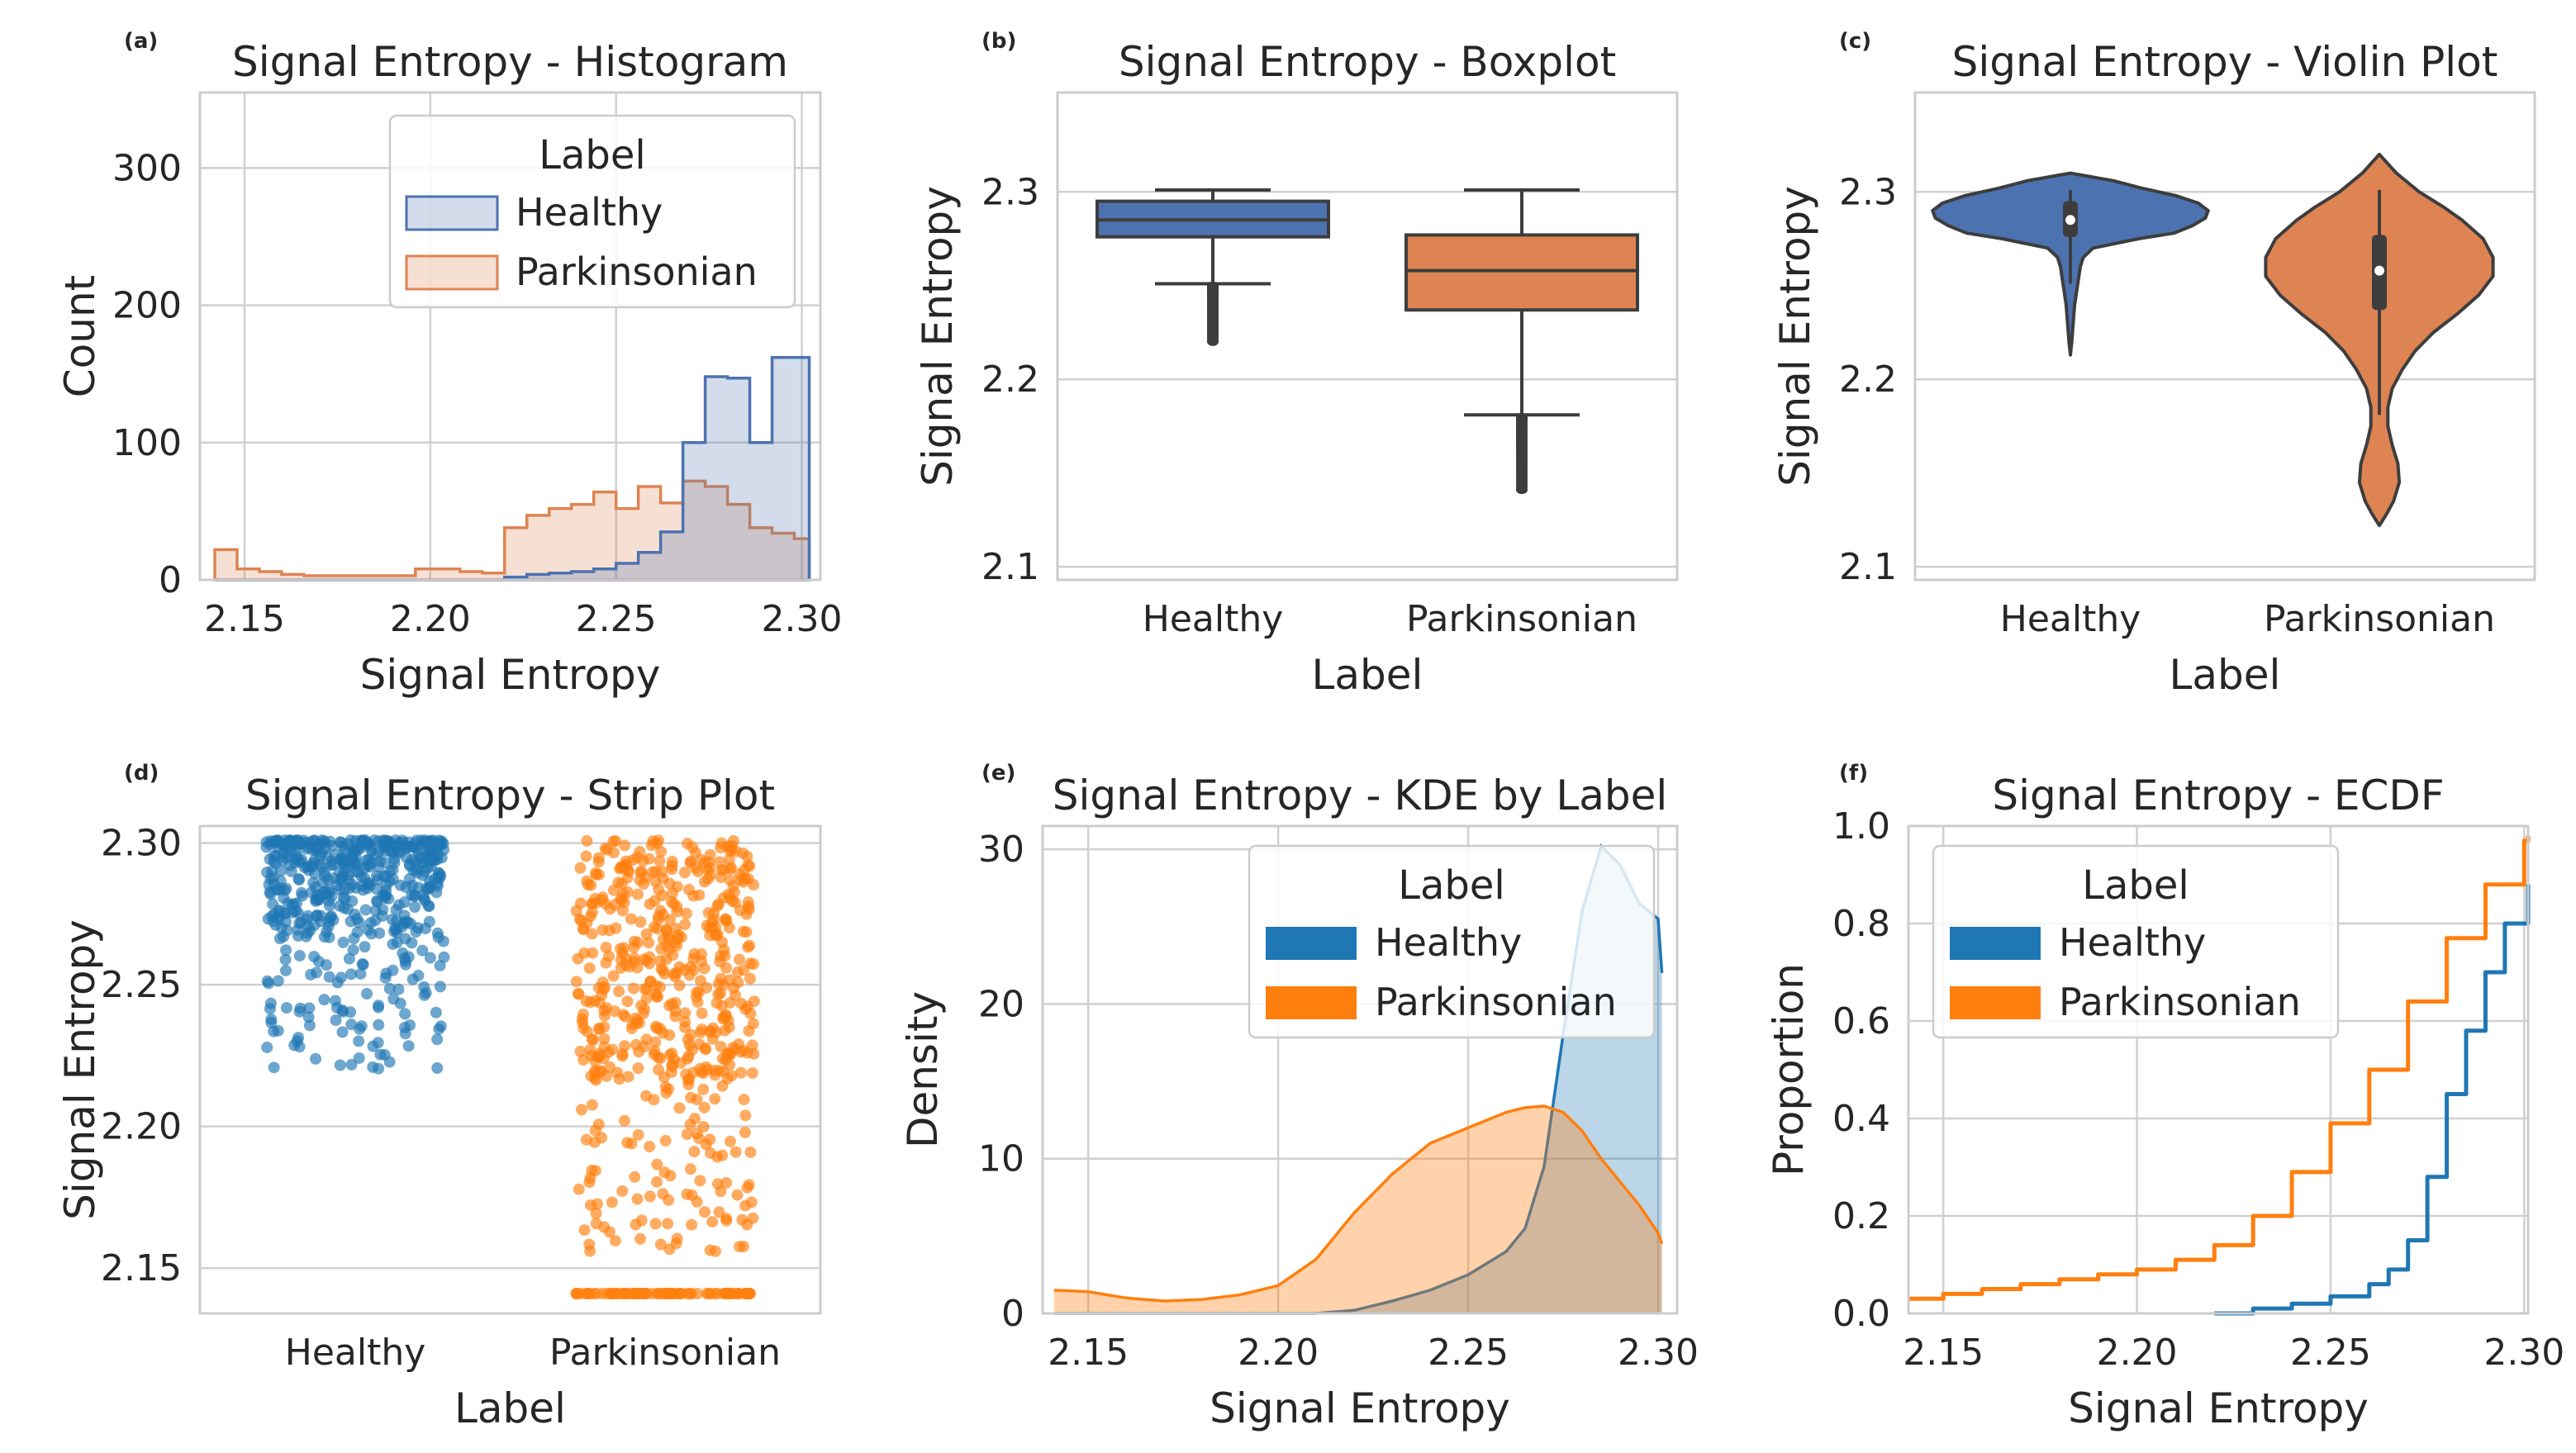  Describe the element at coordinates (2070, 264) in the screenshot. I see `violin-healthy` at that location.